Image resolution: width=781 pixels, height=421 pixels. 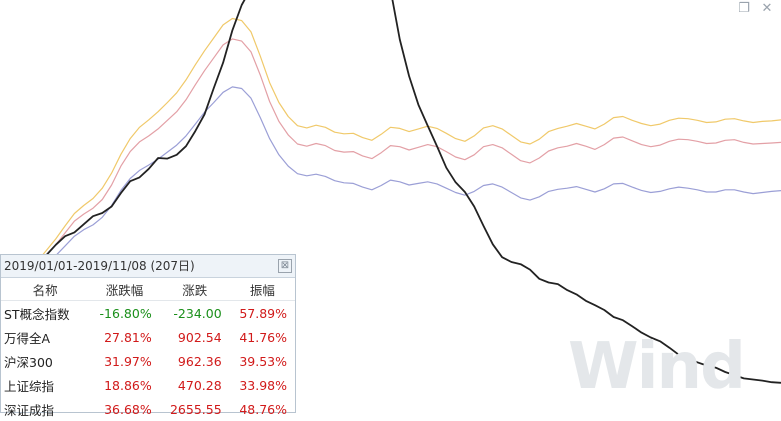 What do you see at coordinates (199, 337) in the screenshot?
I see `row-chg: 902.54` at bounding box center [199, 337].